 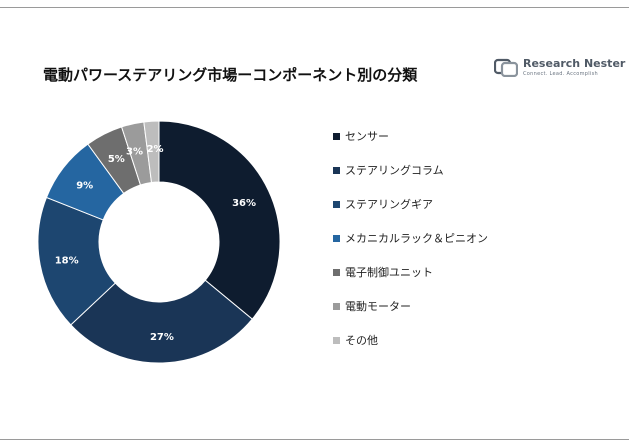 What do you see at coordinates (378, 306) in the screenshot?
I see `legend-label: 電動モーター` at bounding box center [378, 306].